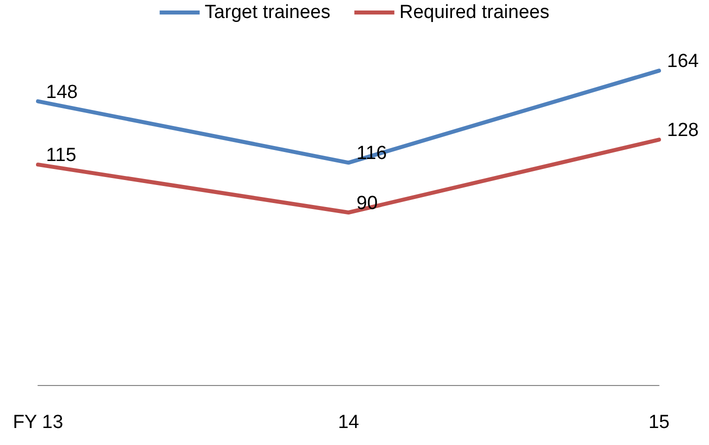 This screenshot has height=445, width=709. I want to click on x-tick-label: 15, so click(659, 422).